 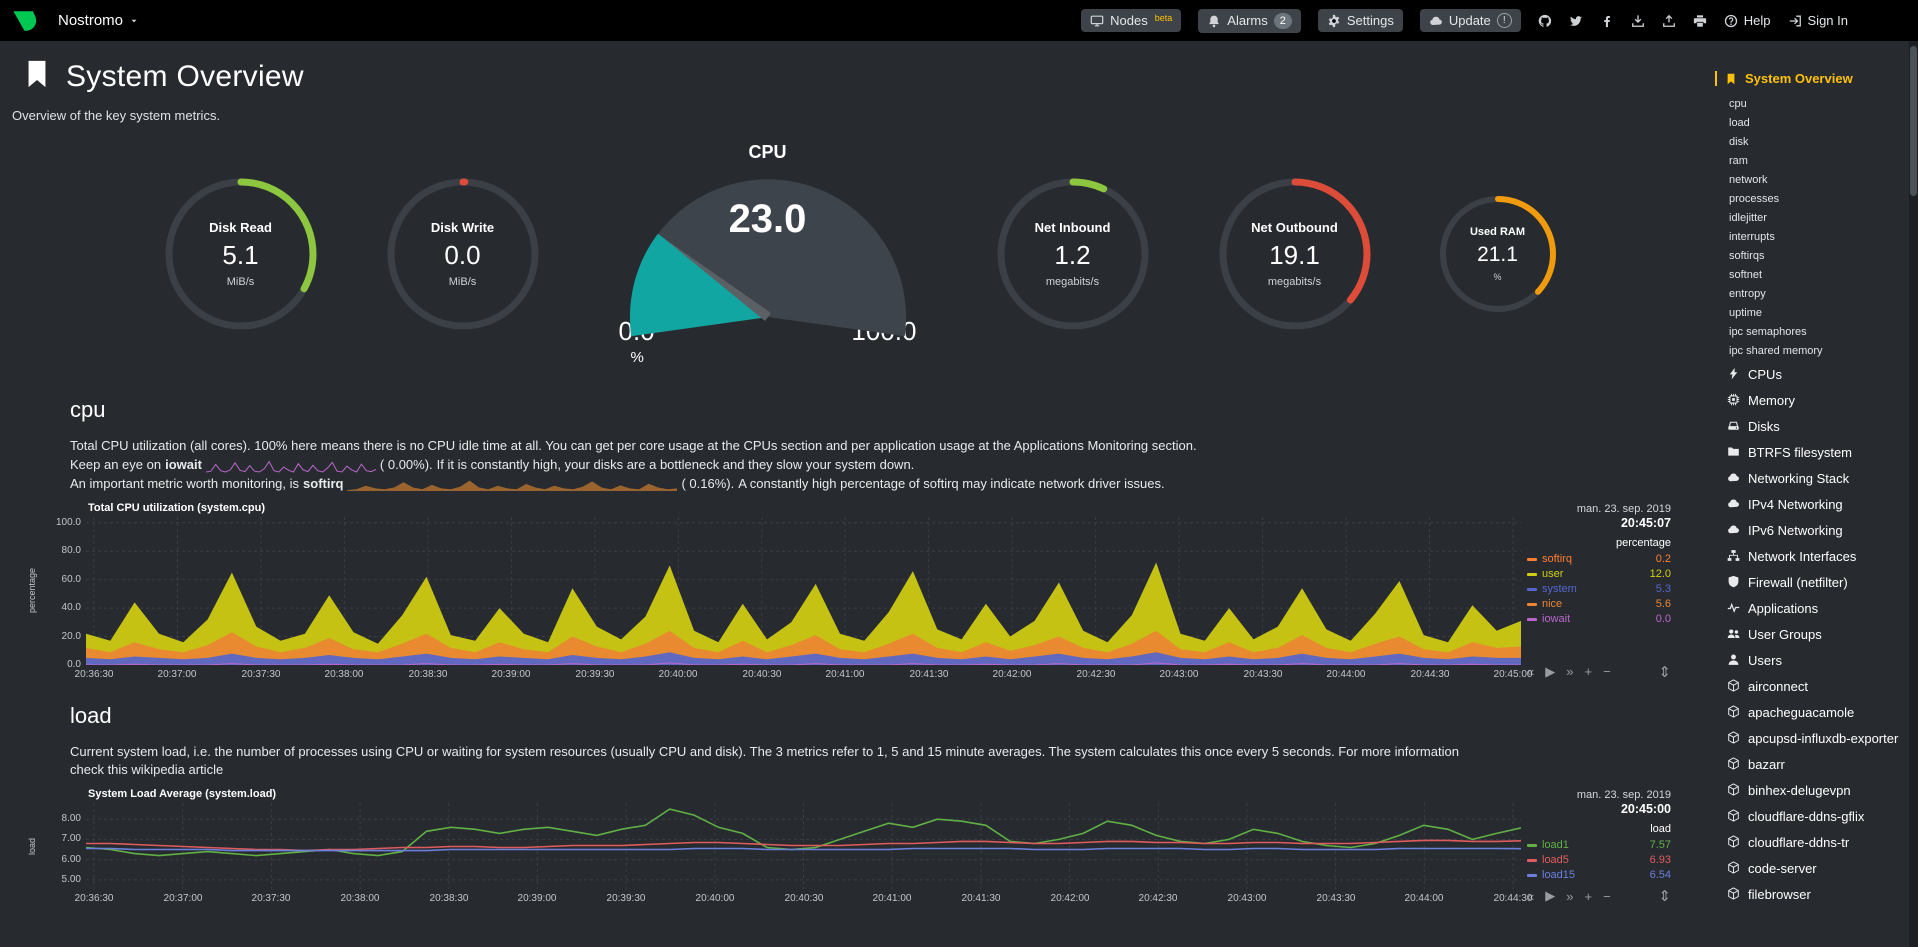 What do you see at coordinates (1747, 256) in the screenshot?
I see `sidebar-sub-softirqs: softirqs` at bounding box center [1747, 256].